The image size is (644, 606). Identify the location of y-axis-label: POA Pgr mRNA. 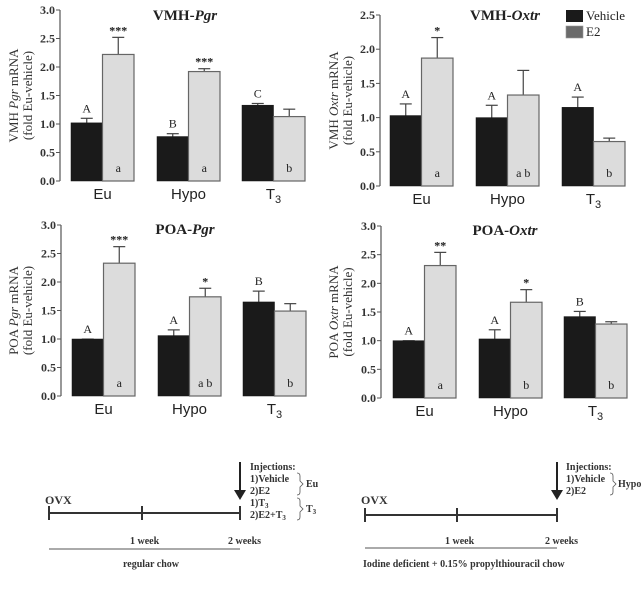
(13, 309).